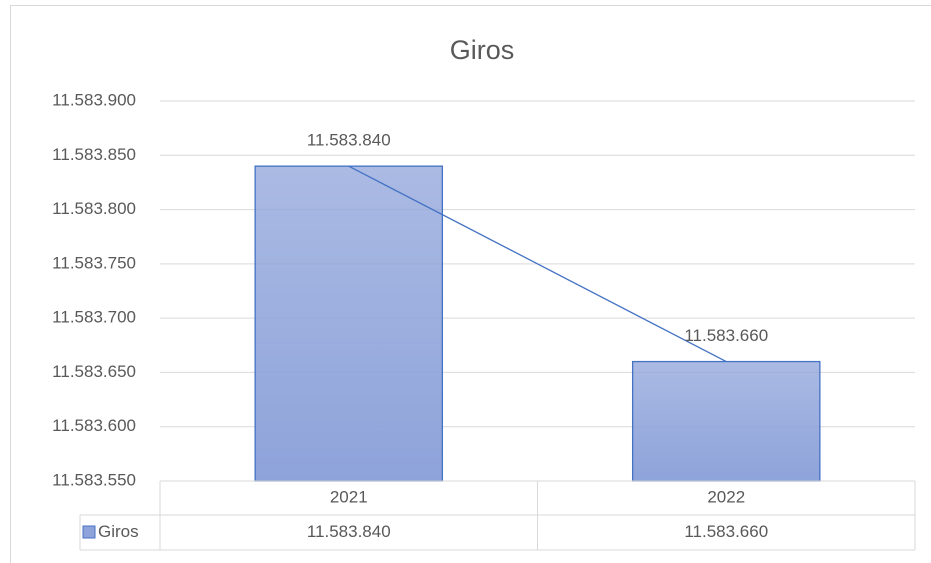 The height and width of the screenshot is (563, 931). I want to click on y-tick-label: 11.583.600, so click(94, 425).